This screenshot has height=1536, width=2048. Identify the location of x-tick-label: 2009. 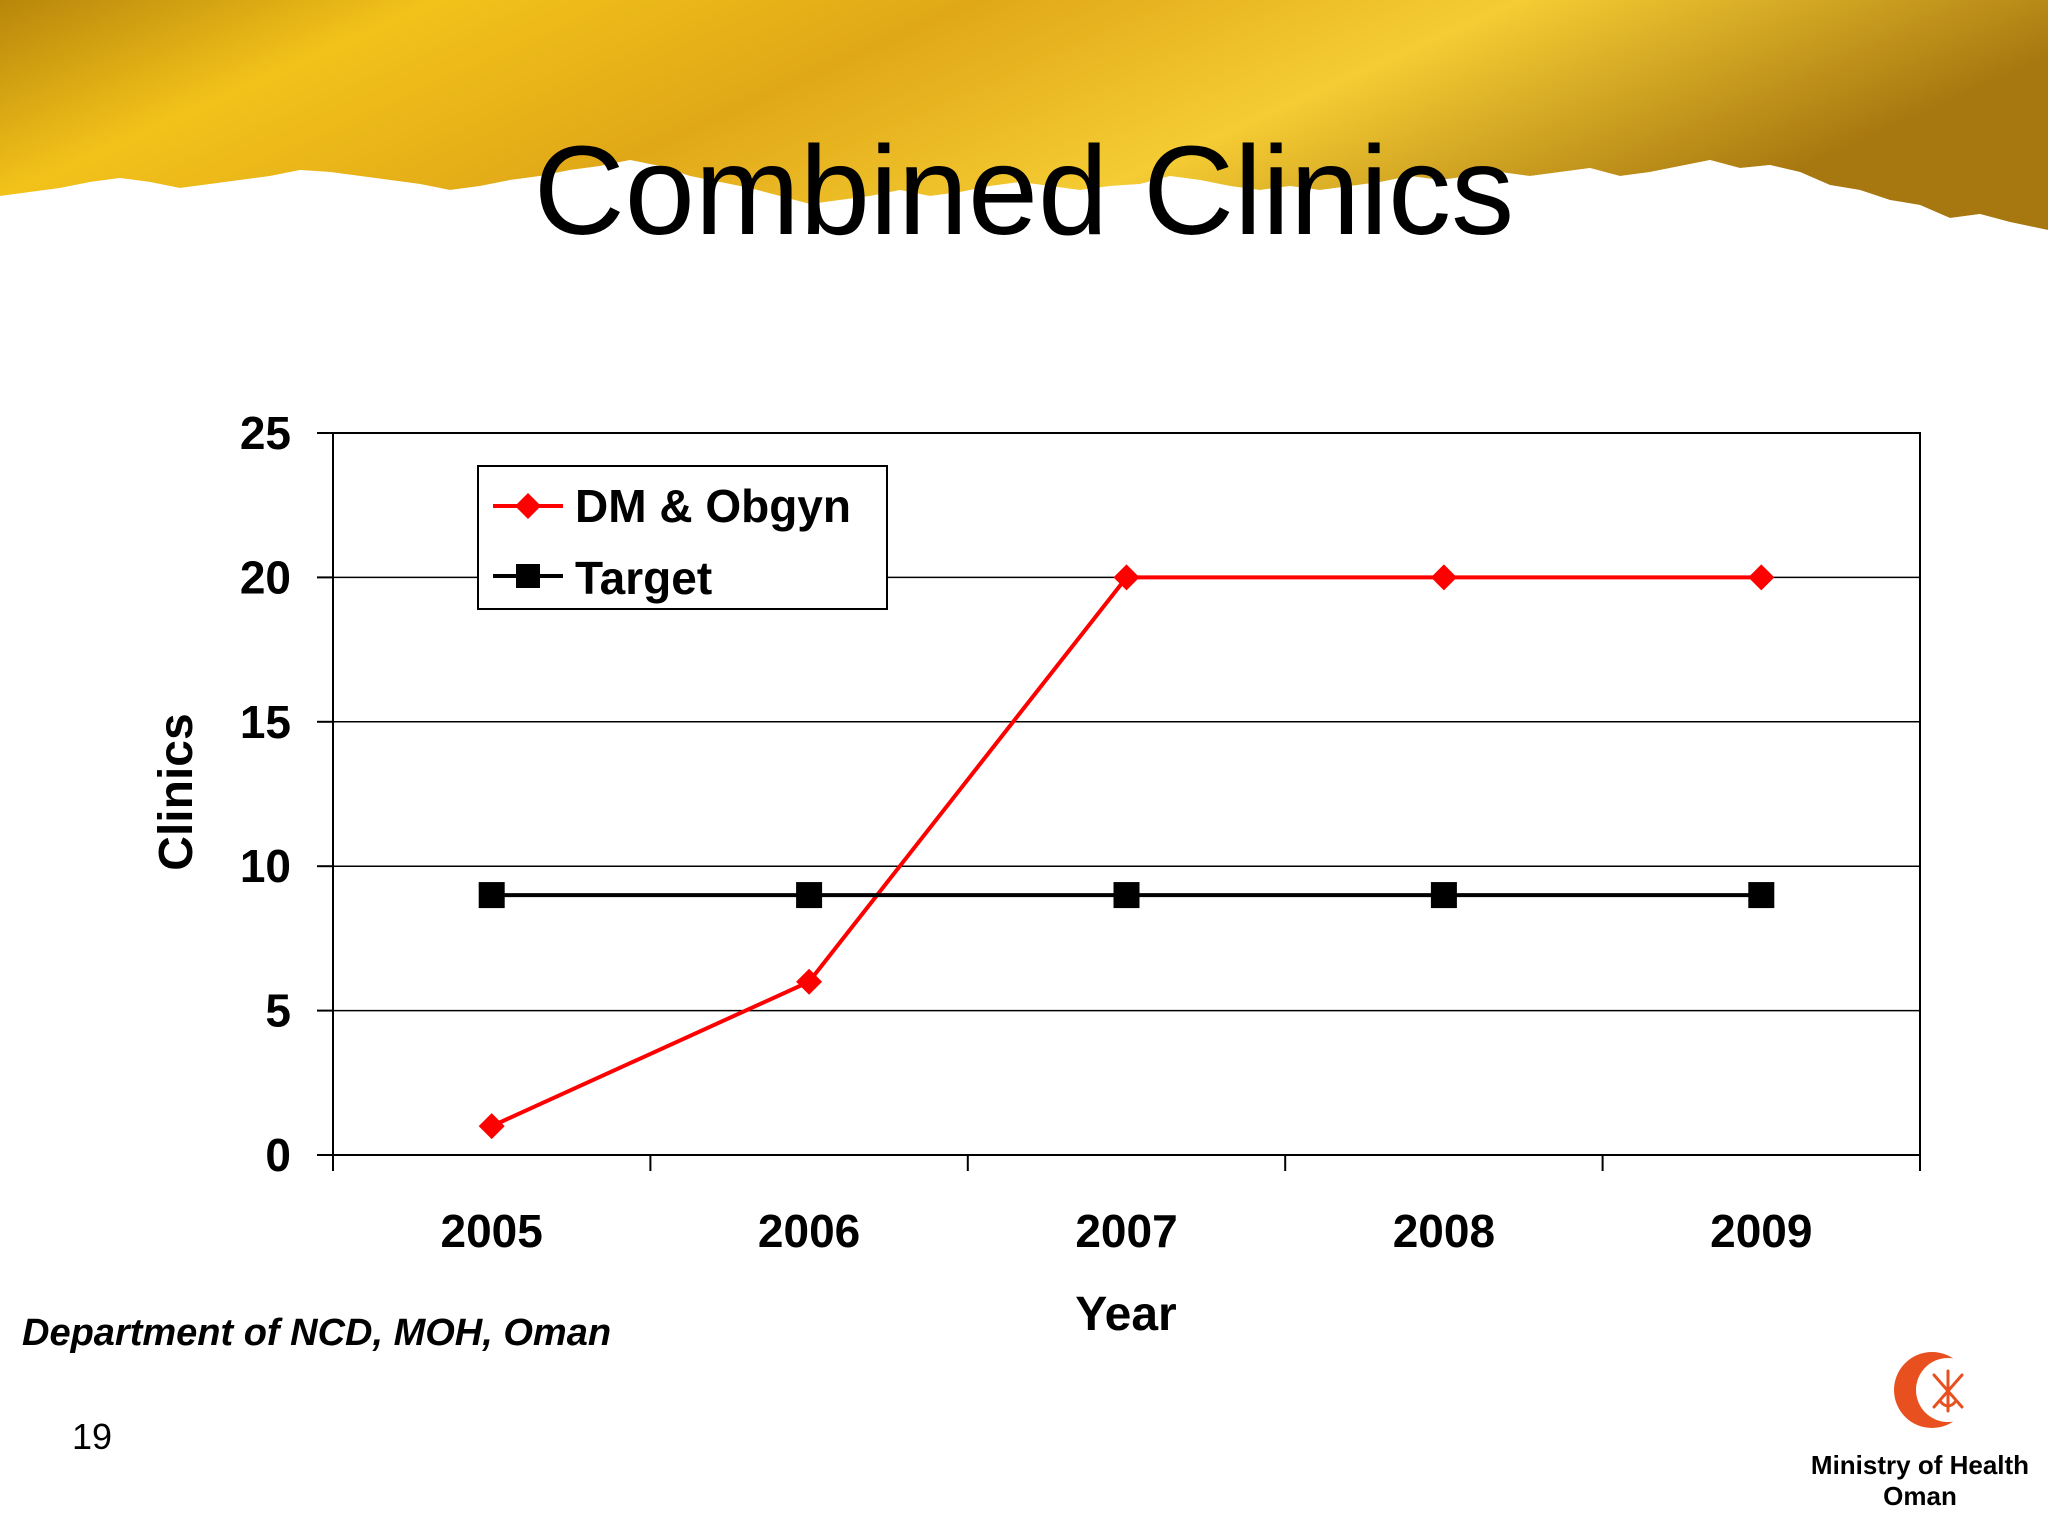
(1761, 1231).